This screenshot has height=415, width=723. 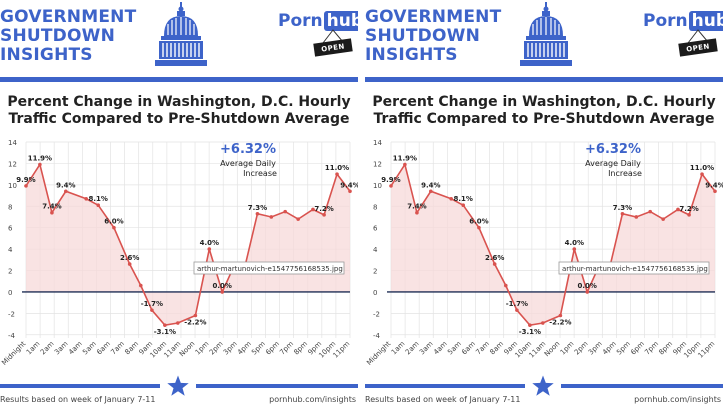 What do you see at coordinates (443, 399) in the screenshot?
I see `footer-note: Results based on week of January 7-11` at bounding box center [443, 399].